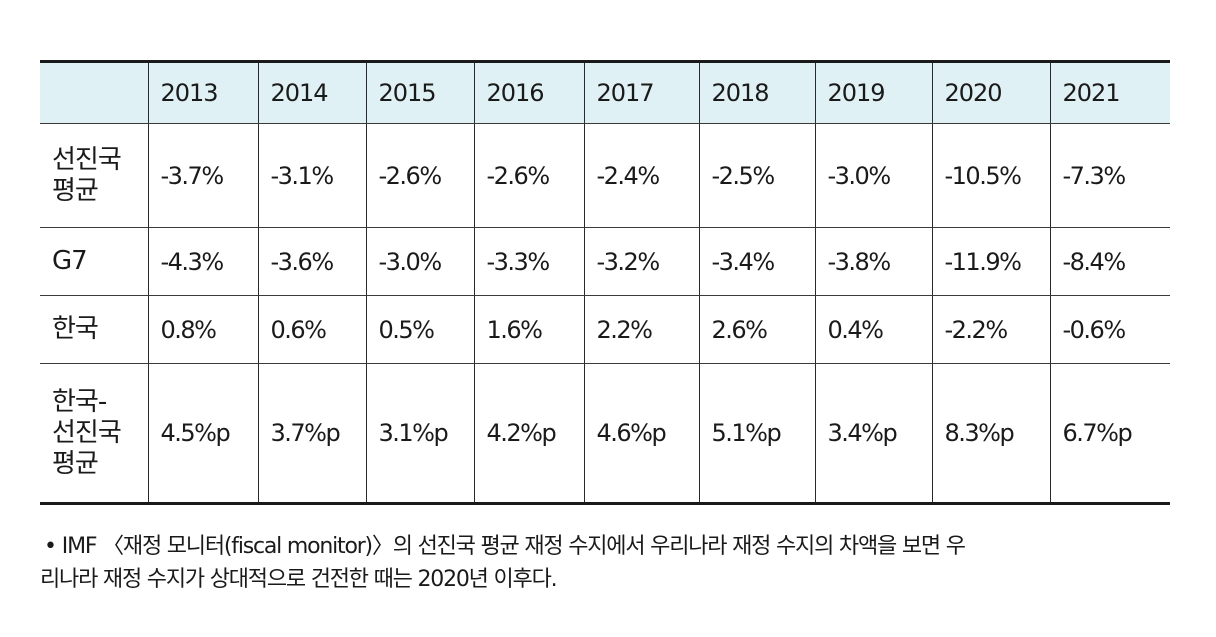 The image size is (1216, 637). I want to click on year-header-cell: 2013, so click(203, 92).